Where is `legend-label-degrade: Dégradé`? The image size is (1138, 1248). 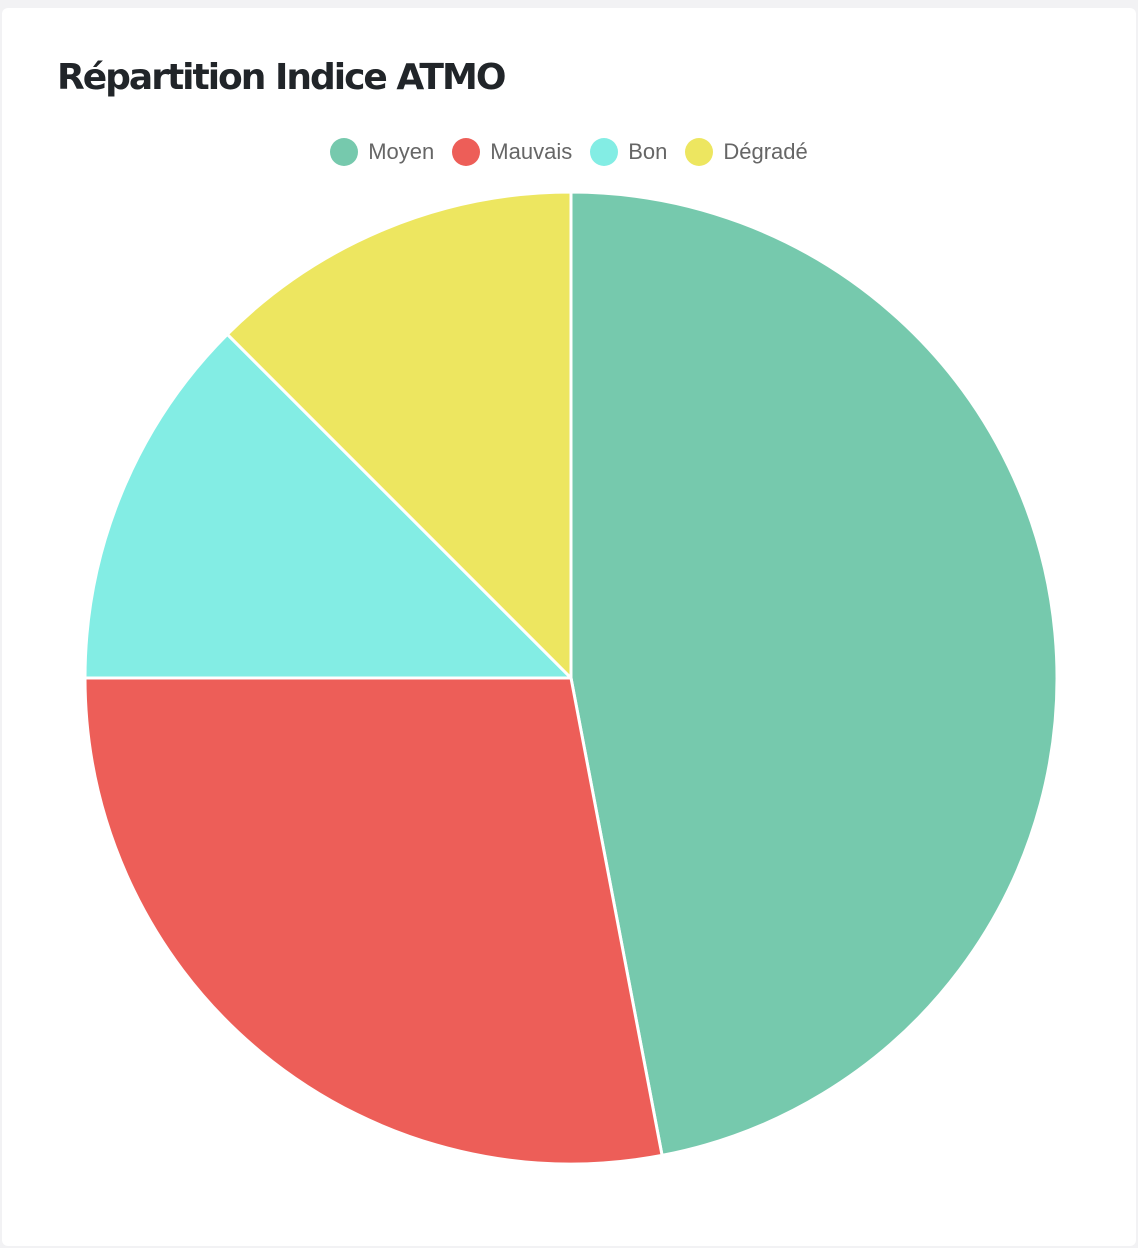
legend-label-degrade: Dégradé is located at coordinates (765, 151).